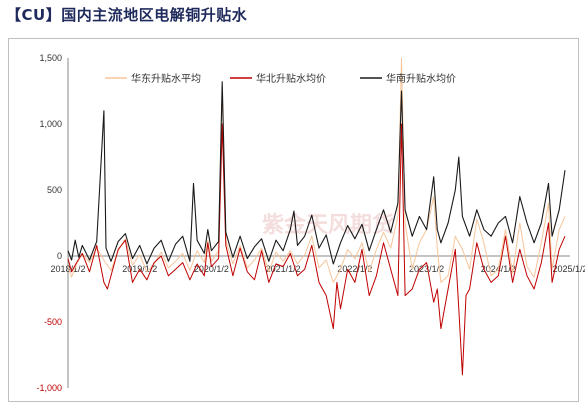 This screenshot has height=409, width=585. I want to click on x-tick-label: 2025/1/2, so click(568, 269).